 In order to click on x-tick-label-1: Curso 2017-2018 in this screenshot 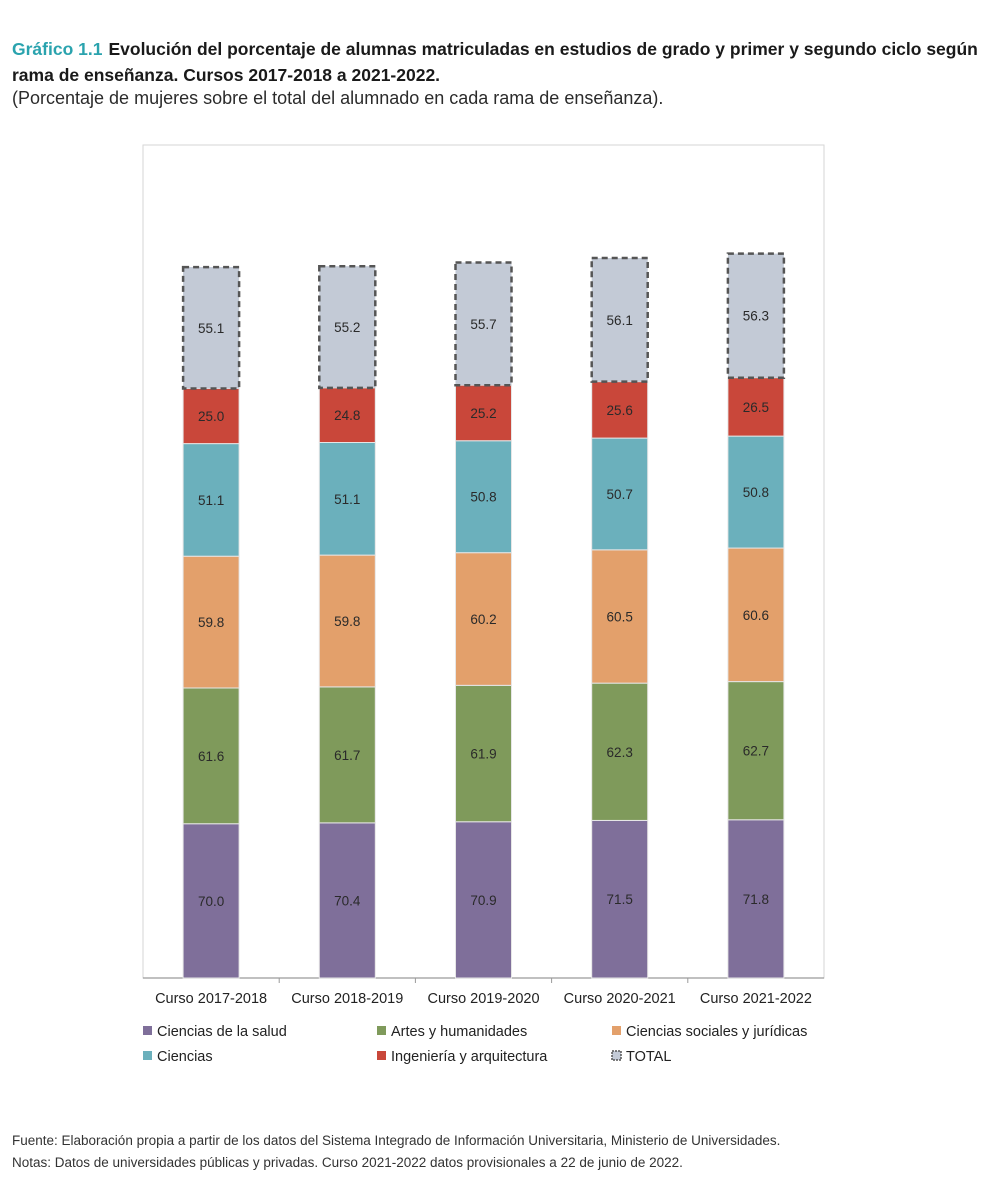, I will do `click(211, 999)`.